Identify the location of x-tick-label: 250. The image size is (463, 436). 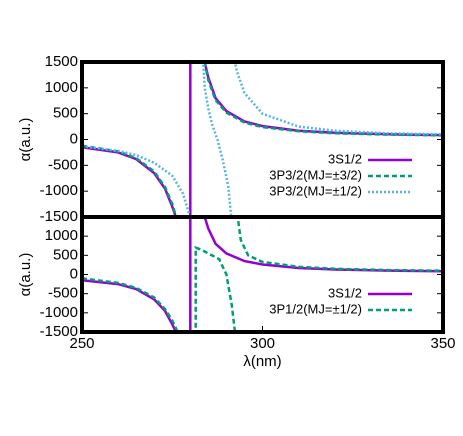
(81, 343).